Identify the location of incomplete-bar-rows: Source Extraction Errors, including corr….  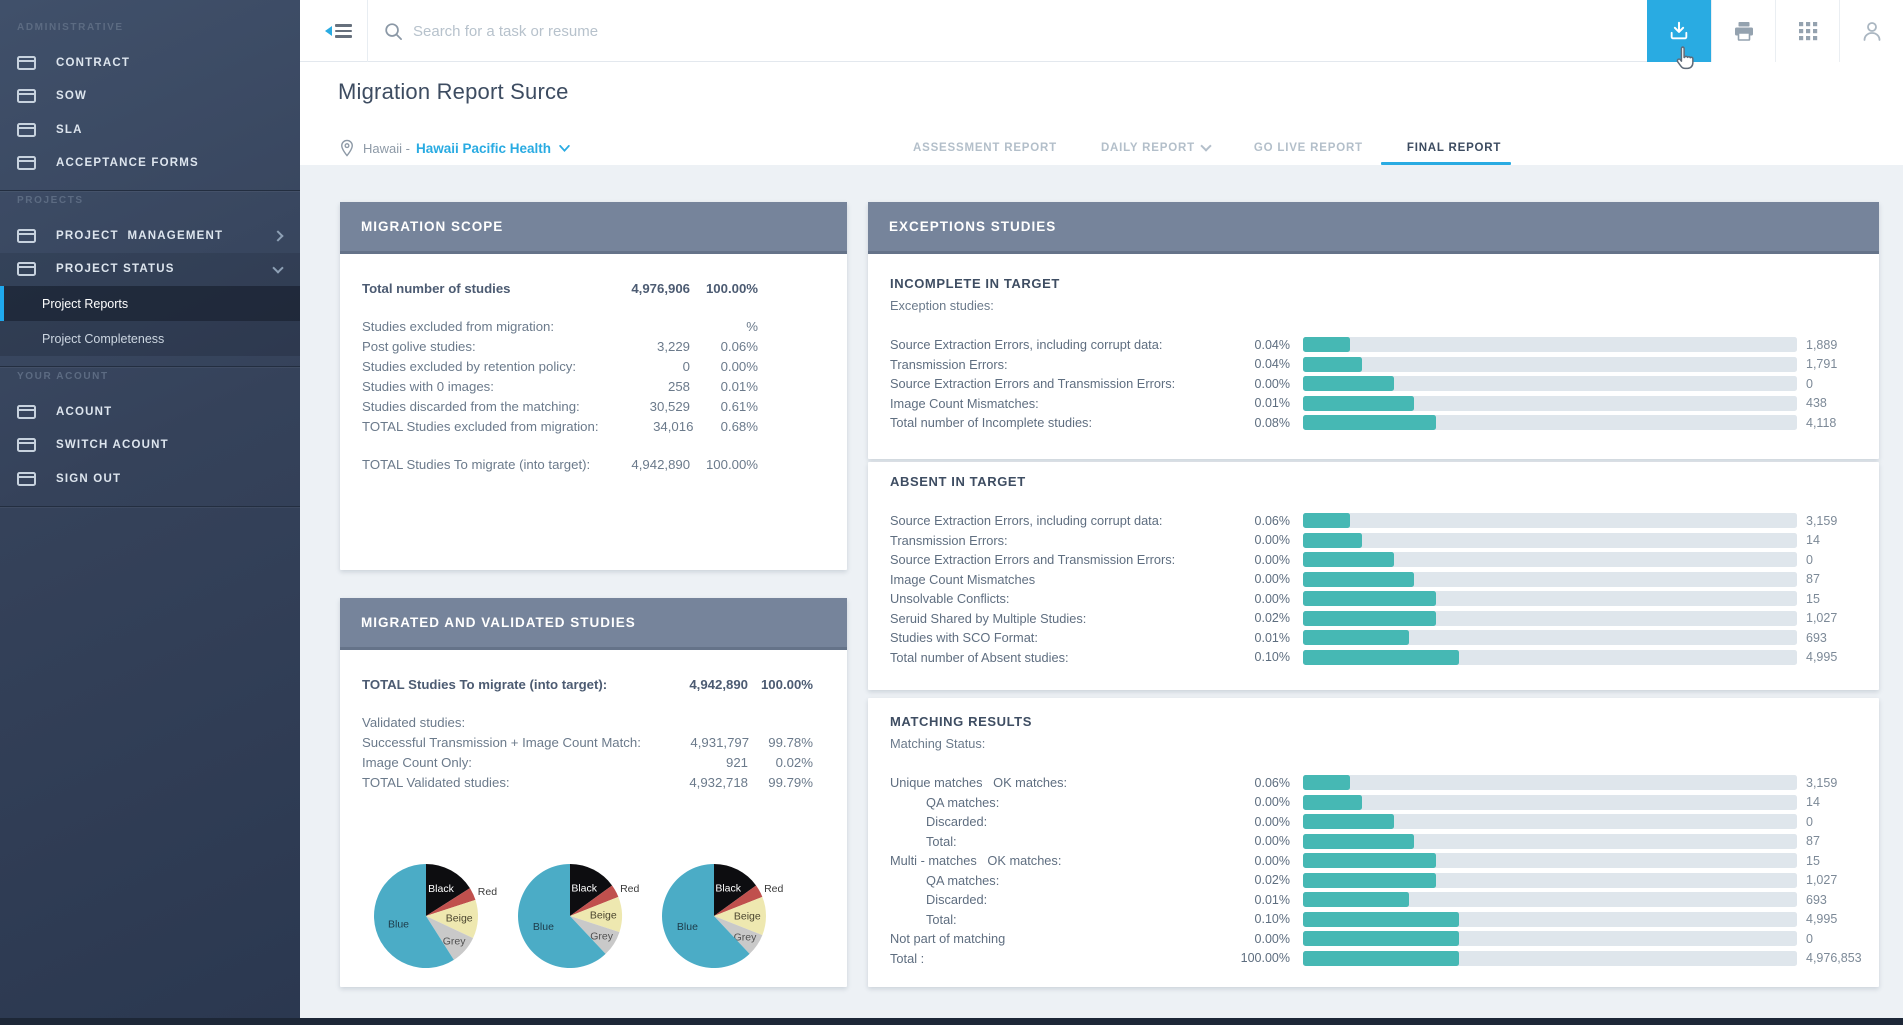
(1380, 384).